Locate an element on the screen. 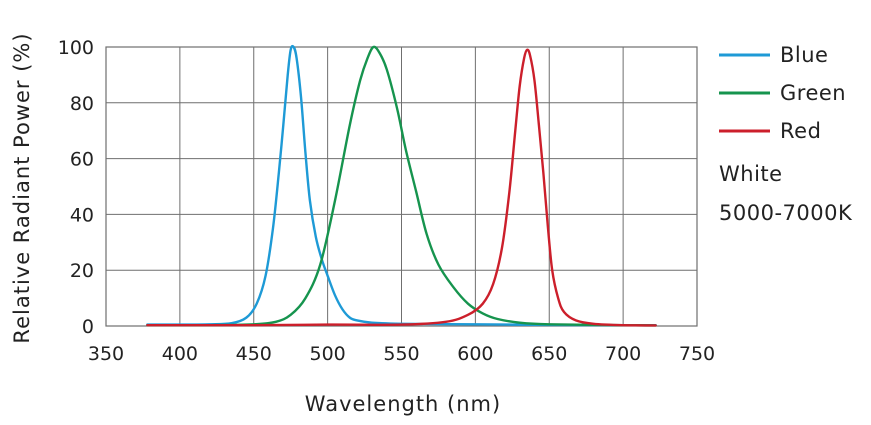 The image size is (871, 425). x-tick-label: 550 is located at coordinates (401, 354).